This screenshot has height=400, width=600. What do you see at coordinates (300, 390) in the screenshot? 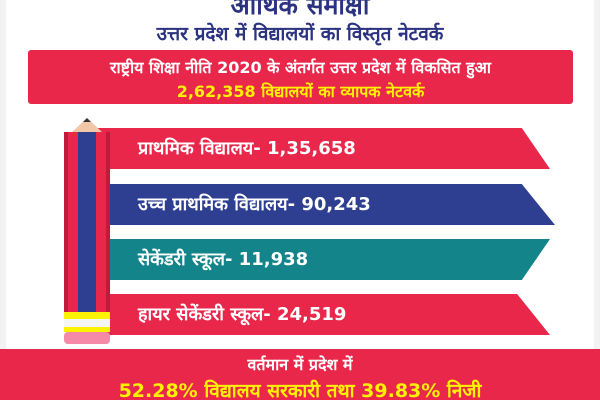
I see `footer-line-2: 52.28% विद्यालय सरकारी तथा 39.83% निजी` at bounding box center [300, 390].